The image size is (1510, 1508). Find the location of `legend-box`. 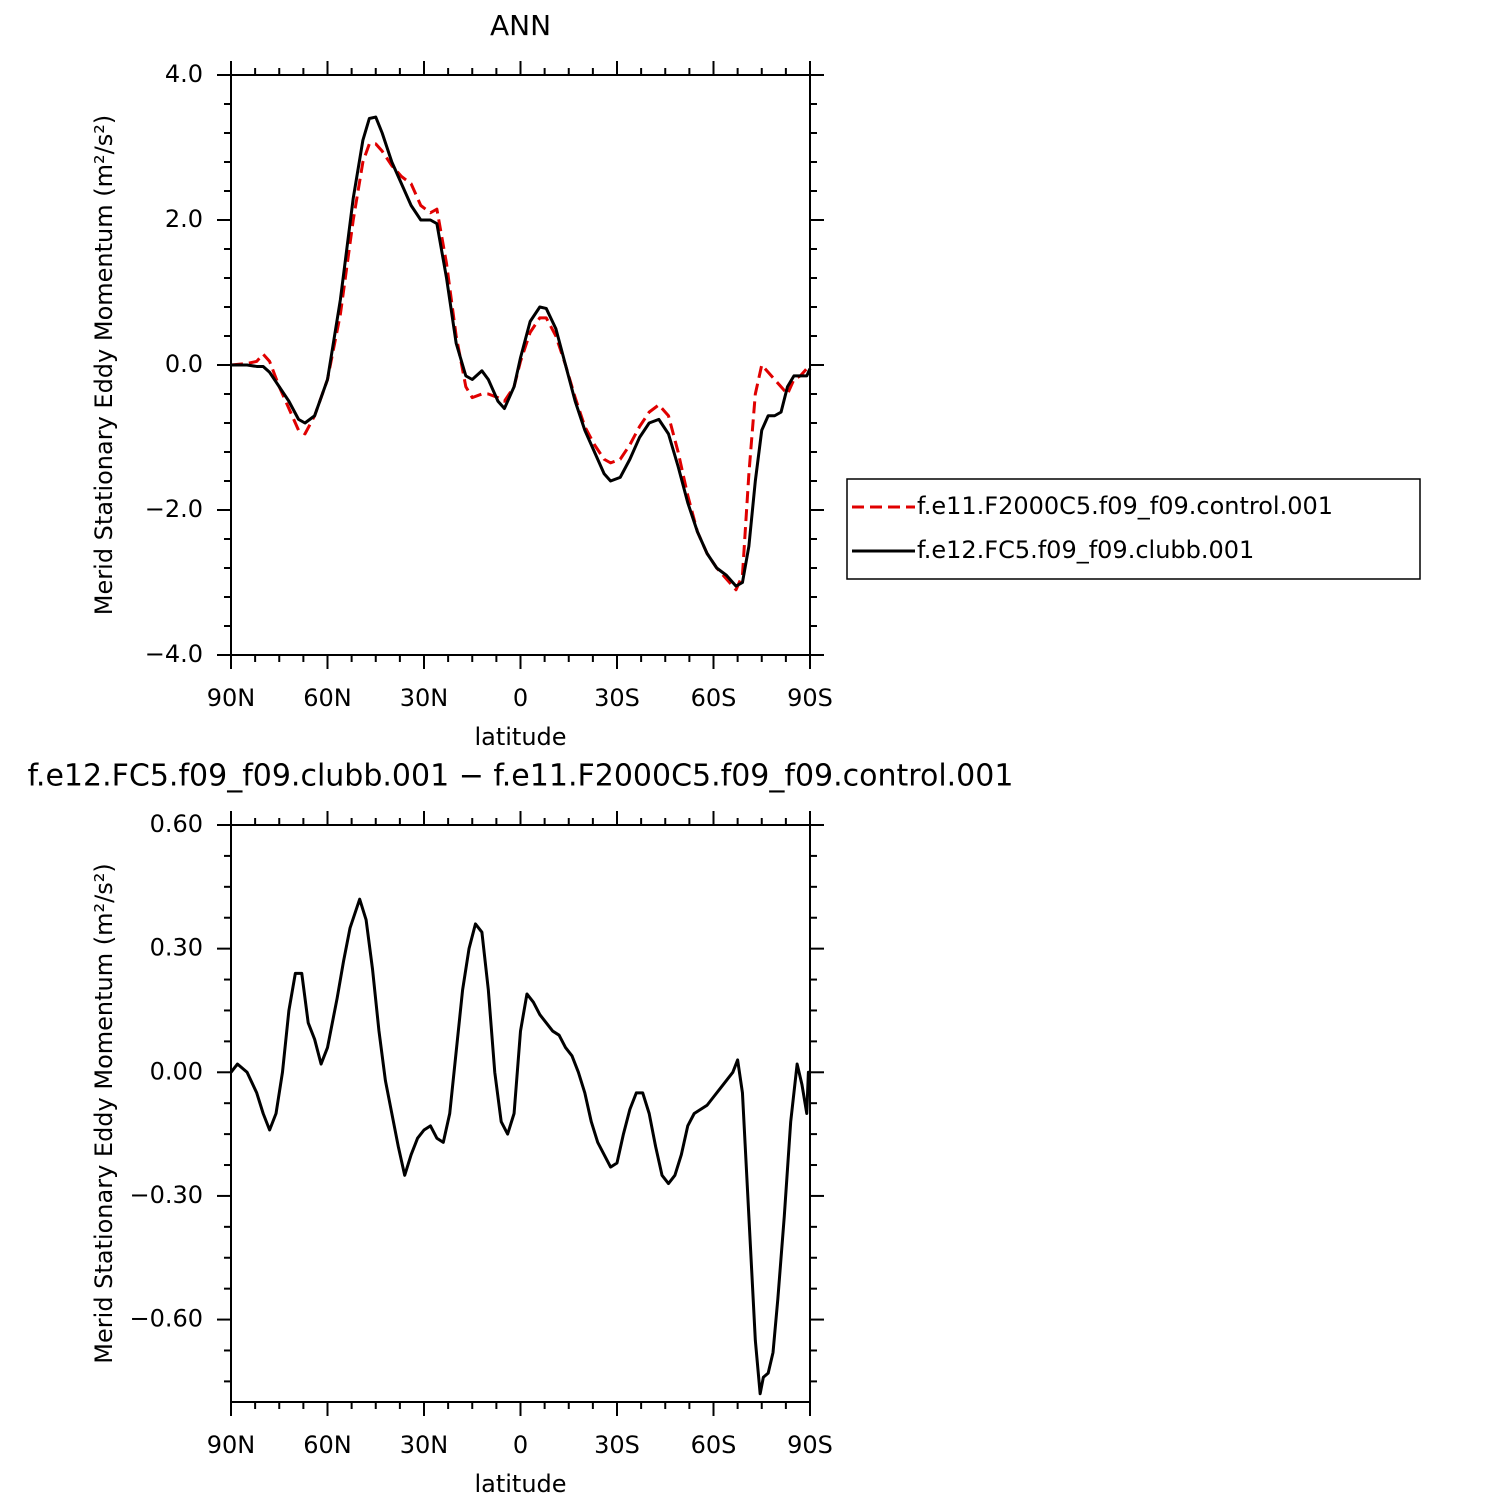

legend-box is located at coordinates (1133, 529).